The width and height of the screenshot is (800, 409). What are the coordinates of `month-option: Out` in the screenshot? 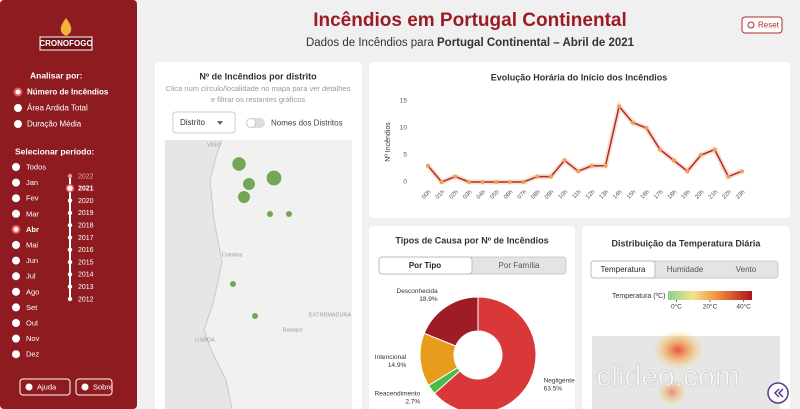 It's located at (32, 322).